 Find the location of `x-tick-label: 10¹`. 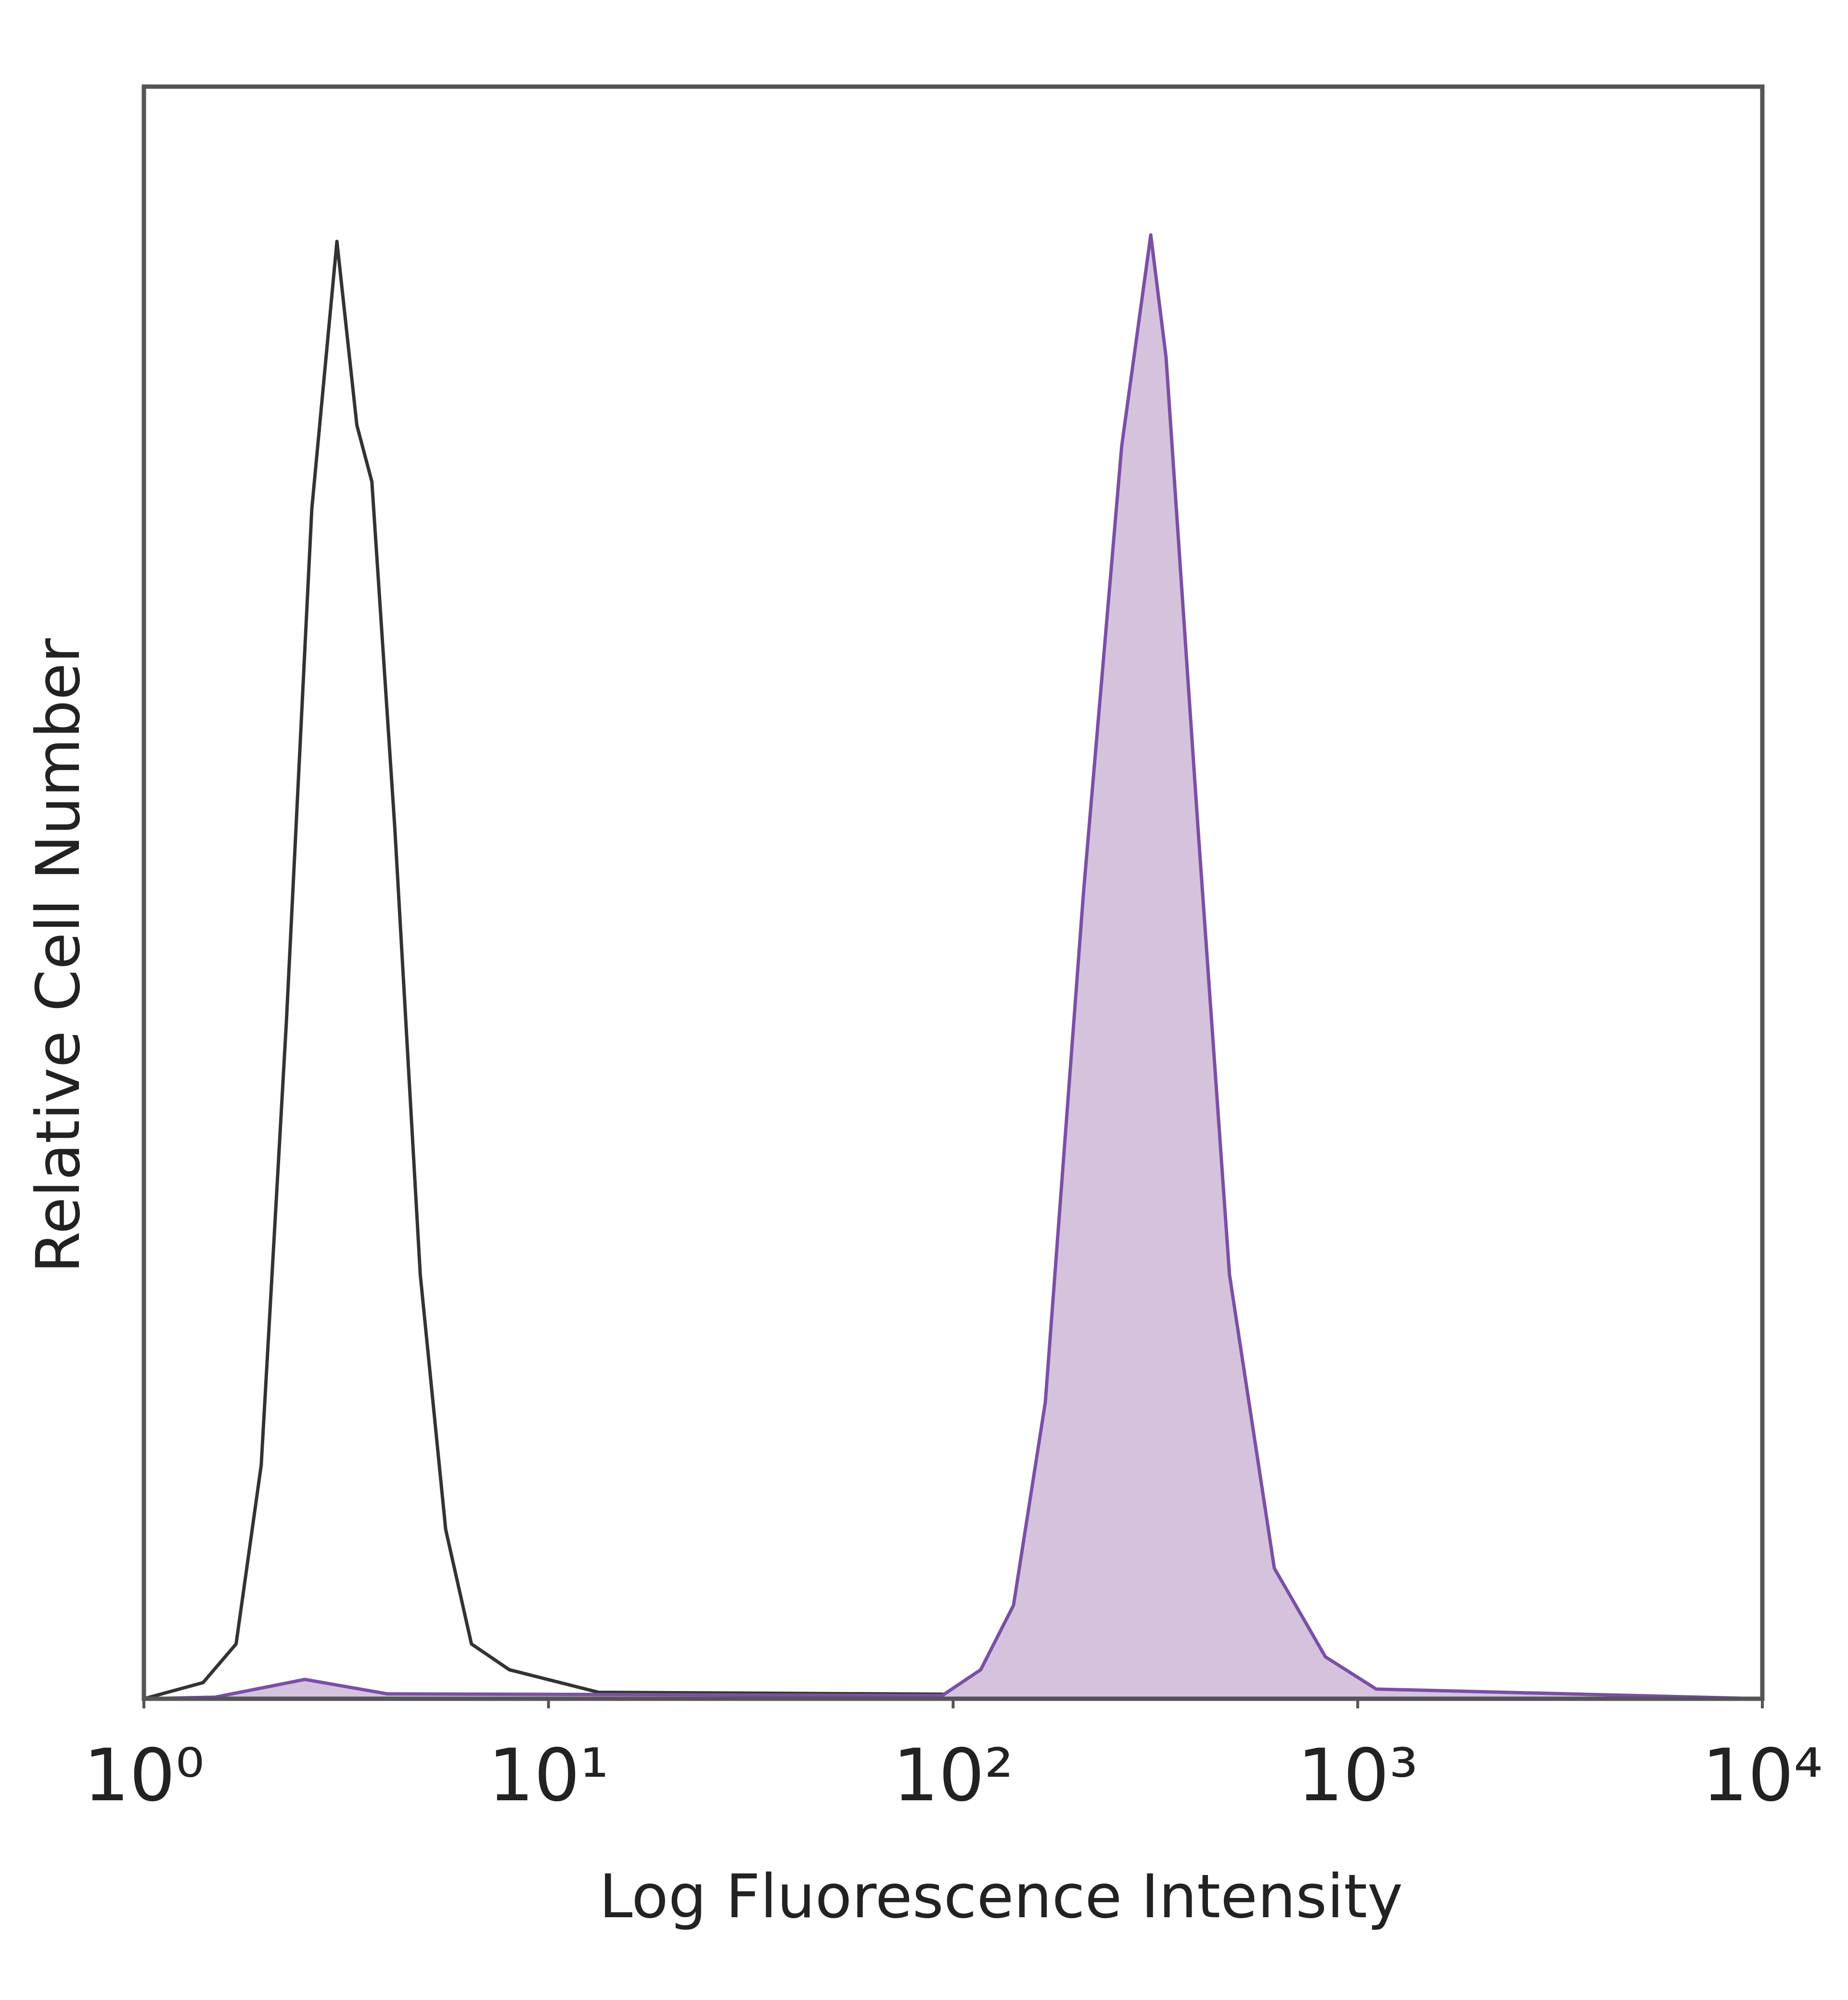

x-tick-label: 10¹ is located at coordinates (548, 1776).